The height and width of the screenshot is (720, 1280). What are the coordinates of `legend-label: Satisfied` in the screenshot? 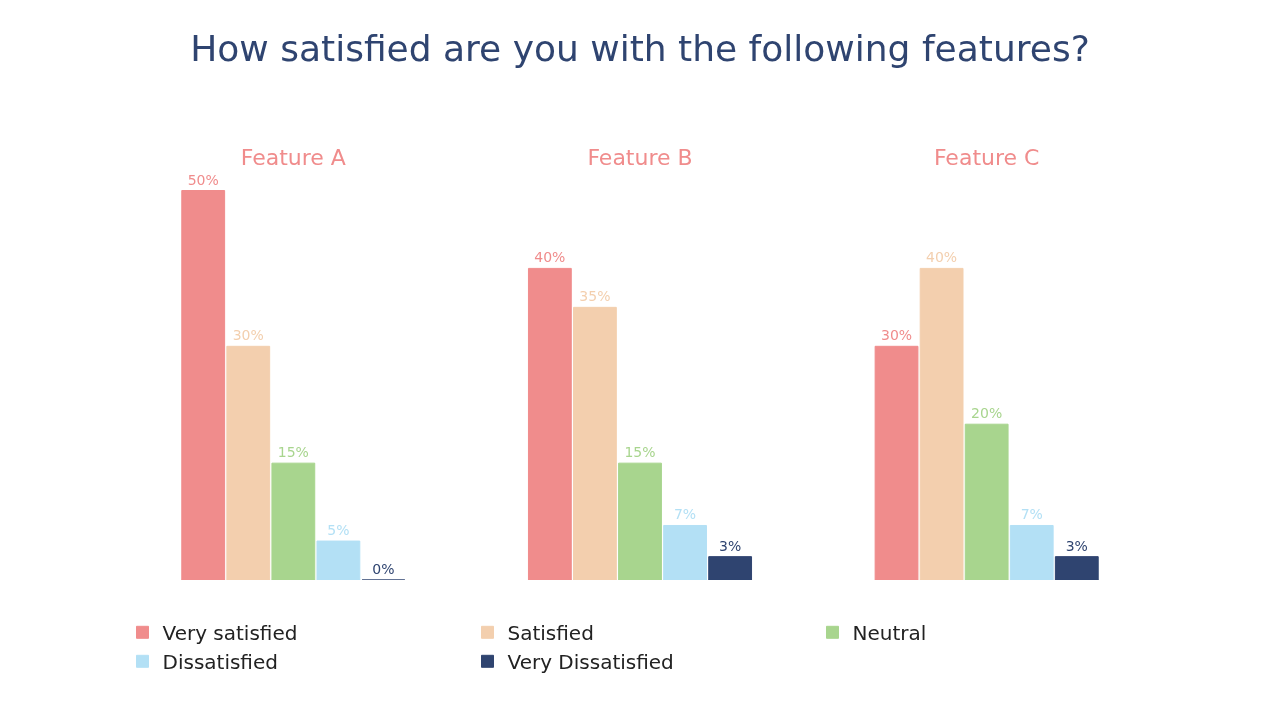 It's located at (550, 633).